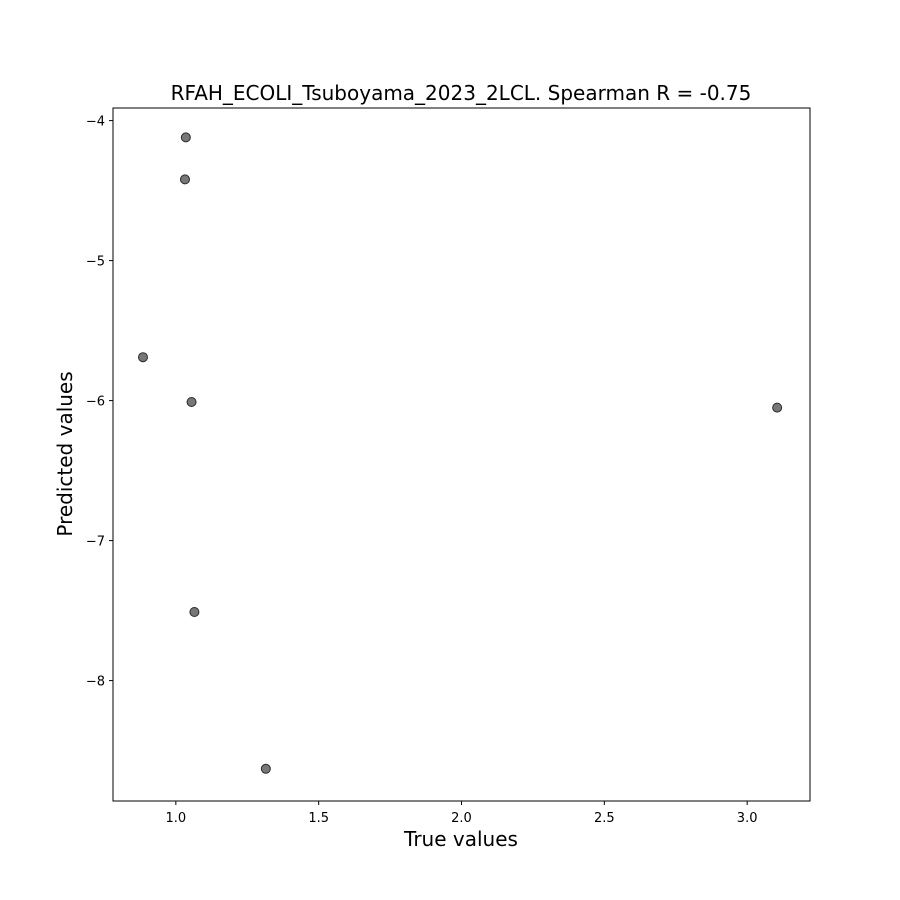 The height and width of the screenshot is (900, 900). I want to click on x-tick-label: 3.0, so click(747, 818).